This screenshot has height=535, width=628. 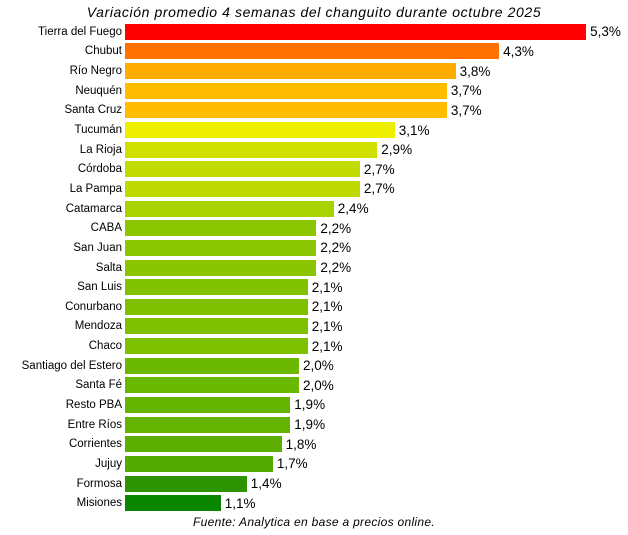 I want to click on bar-row: Conurbano 2,1%, so click(x=314, y=307).